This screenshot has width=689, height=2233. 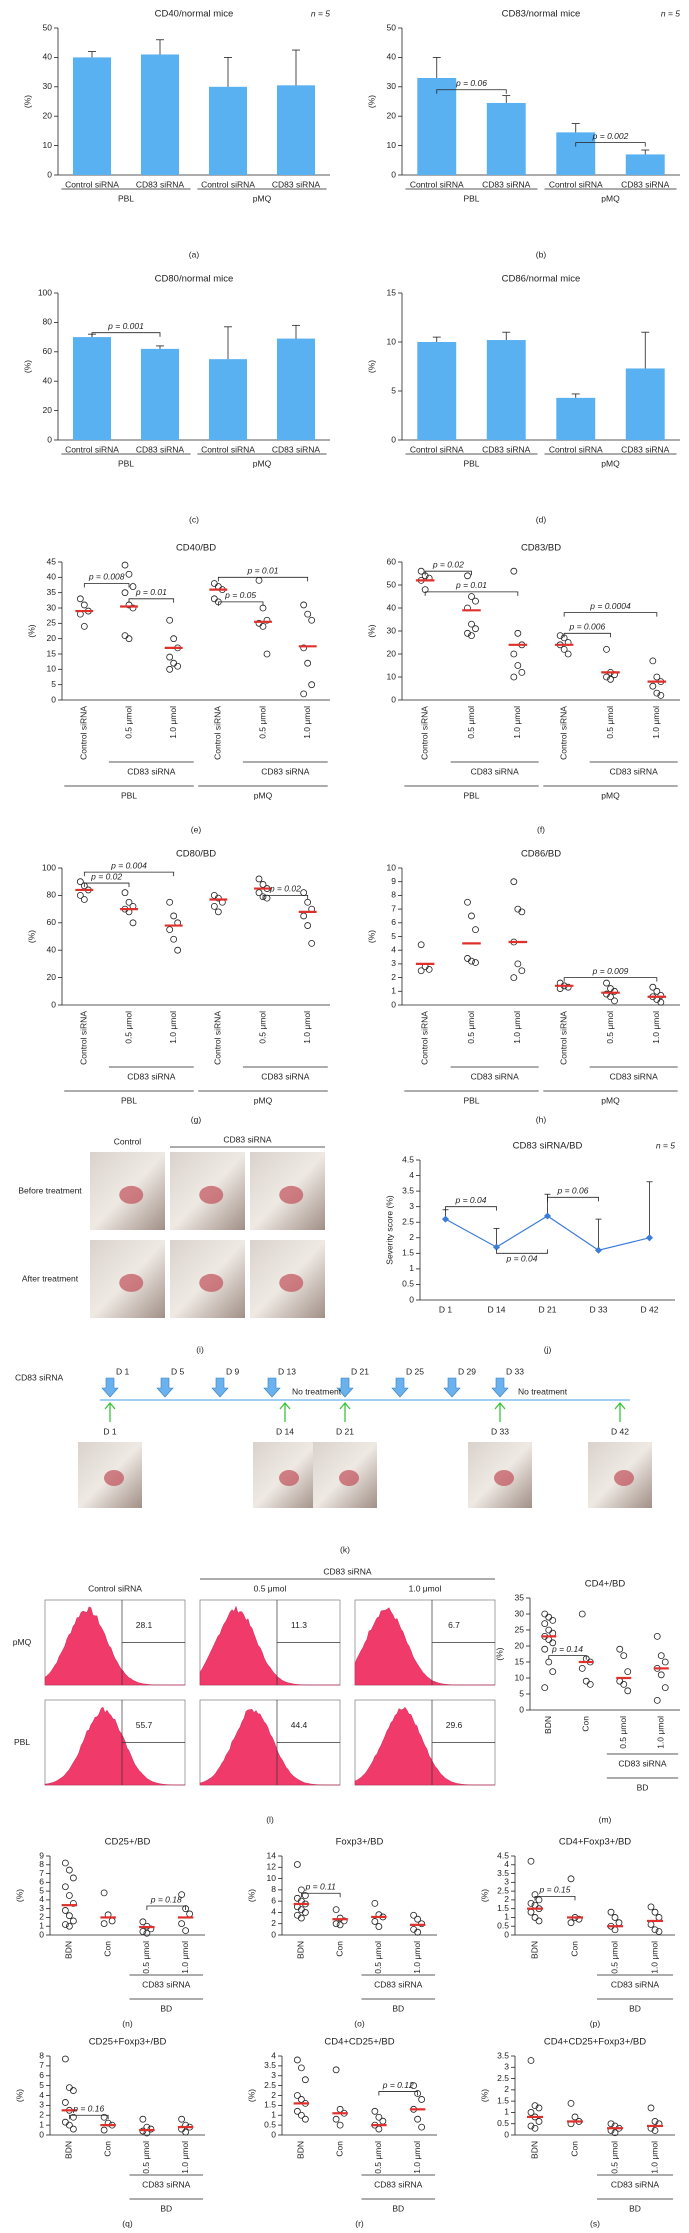 I want to click on p-value: p = 0.01, so click(x=151, y=592).